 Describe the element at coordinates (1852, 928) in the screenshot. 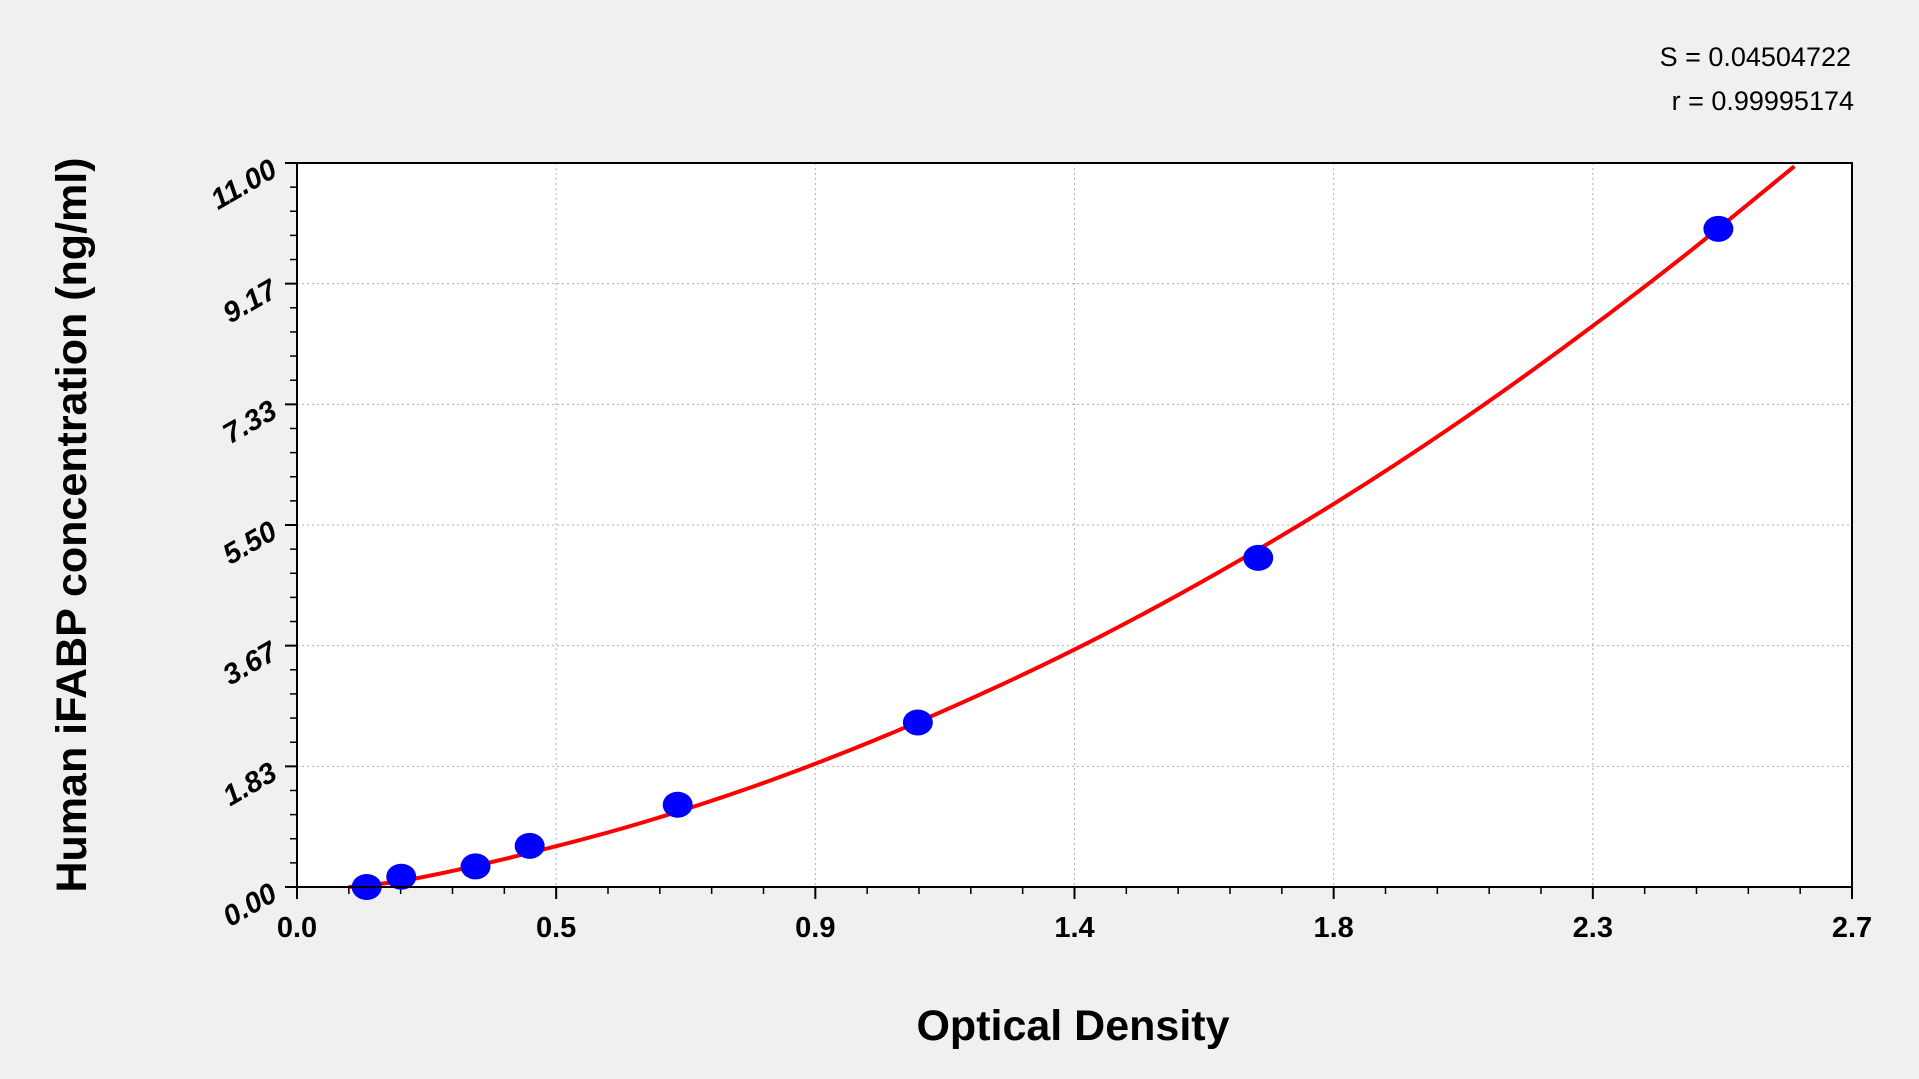

I see `x-tick-label: 2.7` at that location.